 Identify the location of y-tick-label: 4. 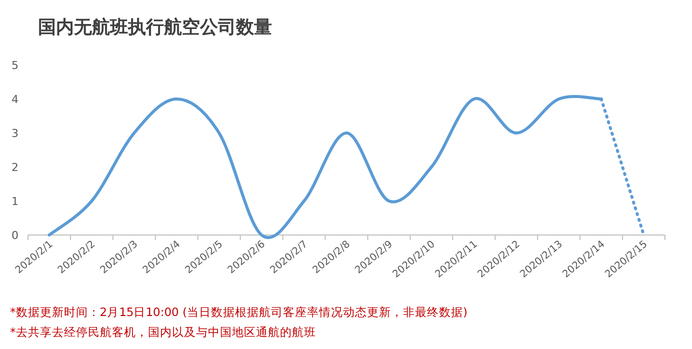
(15, 99).